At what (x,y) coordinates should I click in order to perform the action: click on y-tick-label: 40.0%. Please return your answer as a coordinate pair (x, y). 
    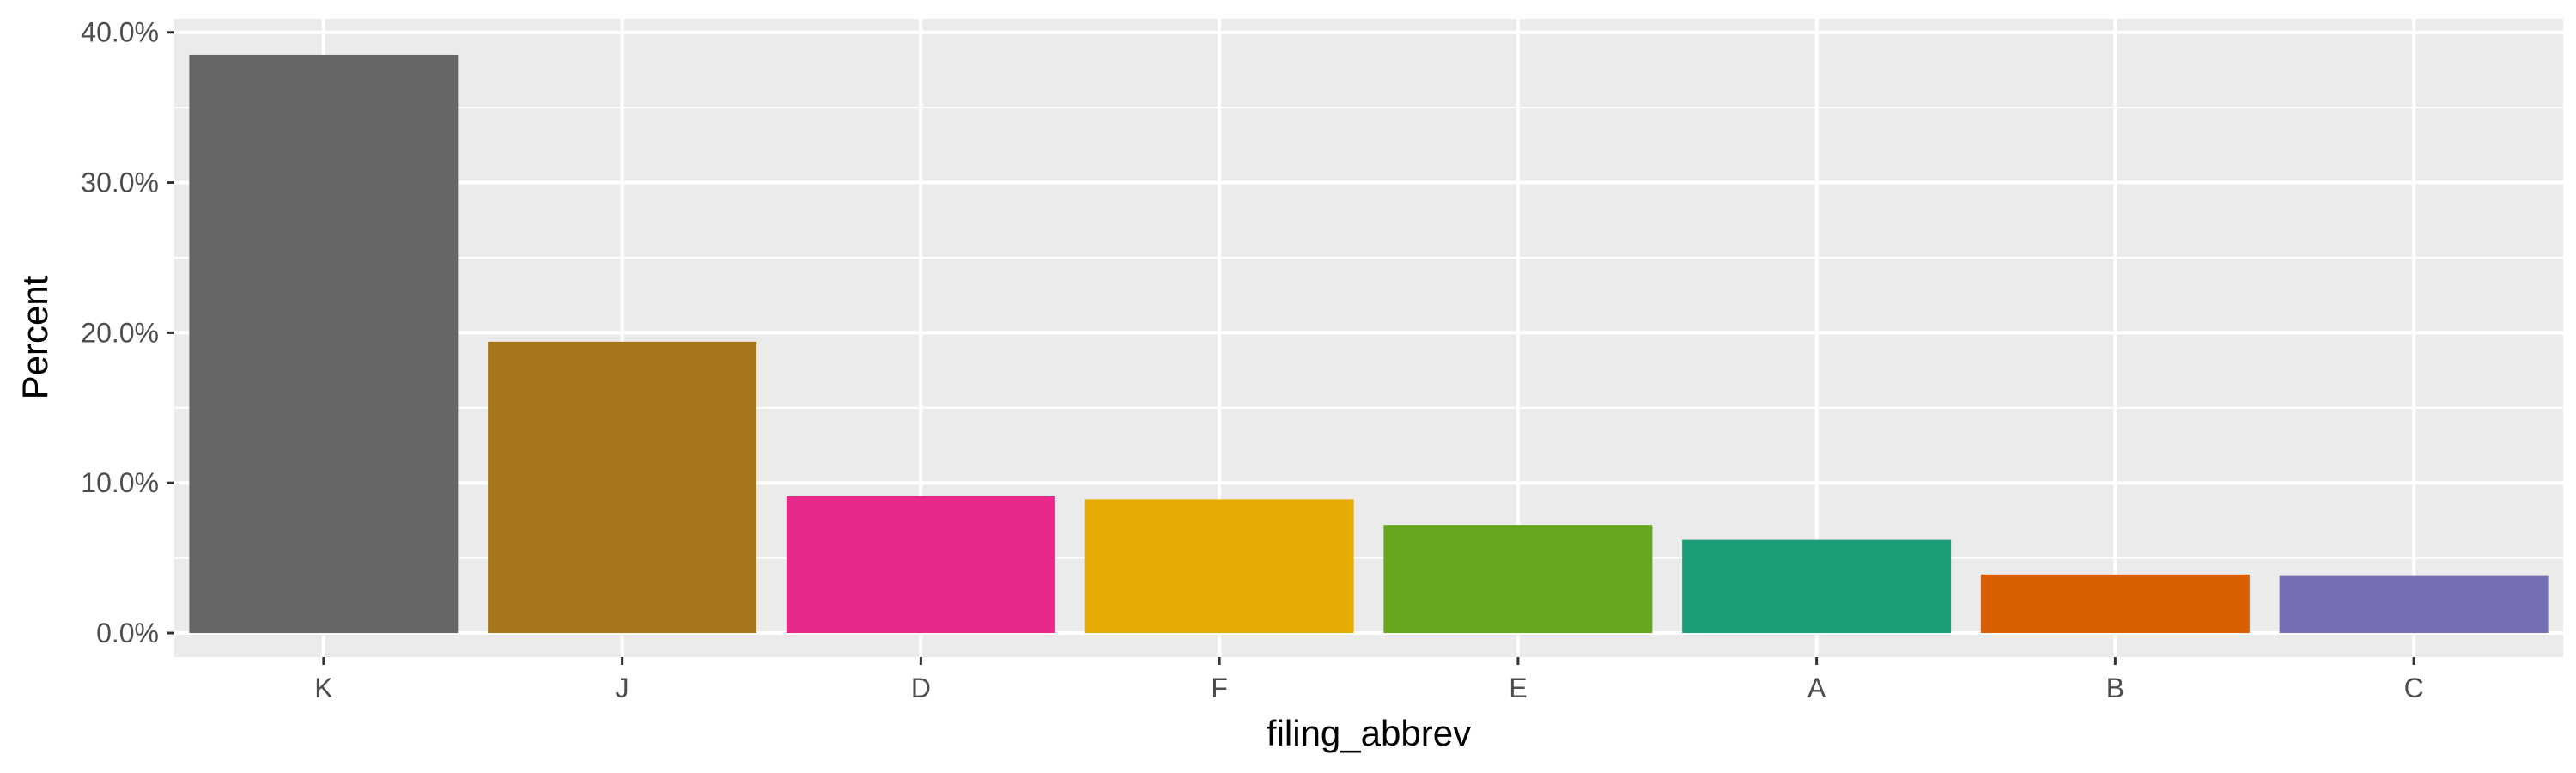
    Looking at the image, I should click on (120, 32).